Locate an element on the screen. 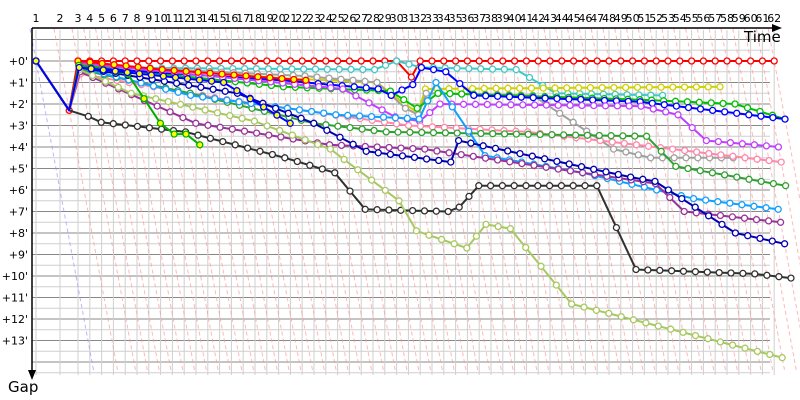 This screenshot has height=400, width=800. x-tick-label: 23 is located at coordinates (314, 18).